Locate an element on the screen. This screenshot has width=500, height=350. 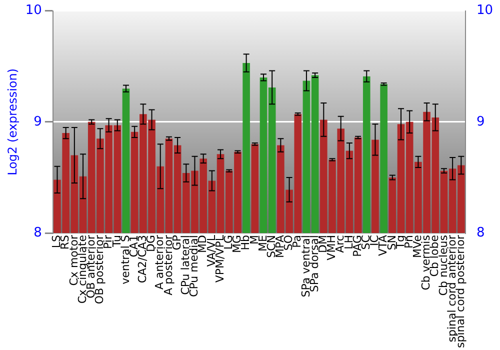
x-tick-label: OB posterior is located at coordinates (99, 269).